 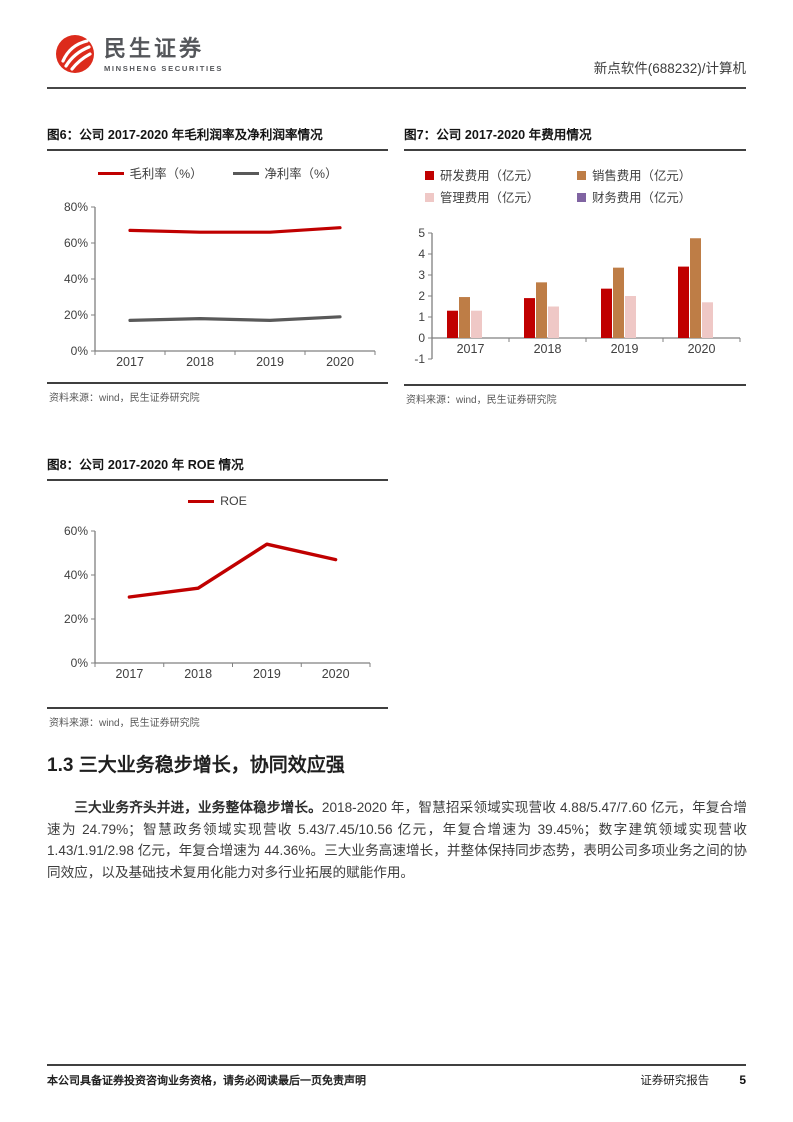 What do you see at coordinates (419, 359) in the screenshot?
I see `svg-text: -1` at bounding box center [419, 359].